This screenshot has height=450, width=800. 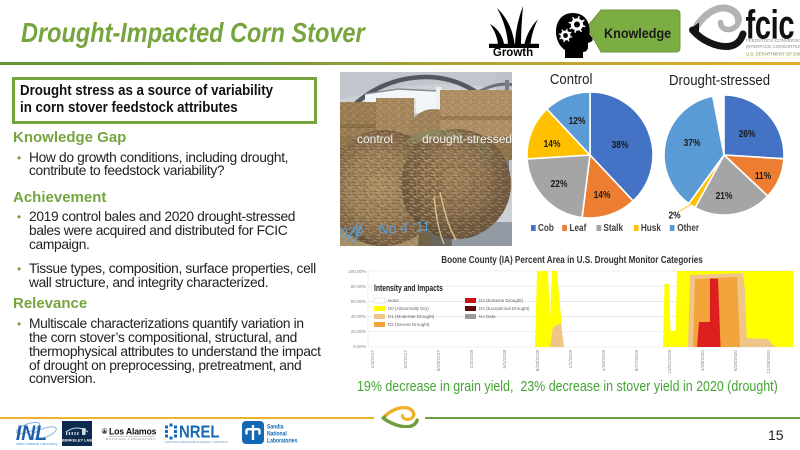 I want to click on svg-text: 2%, so click(x=674, y=216).